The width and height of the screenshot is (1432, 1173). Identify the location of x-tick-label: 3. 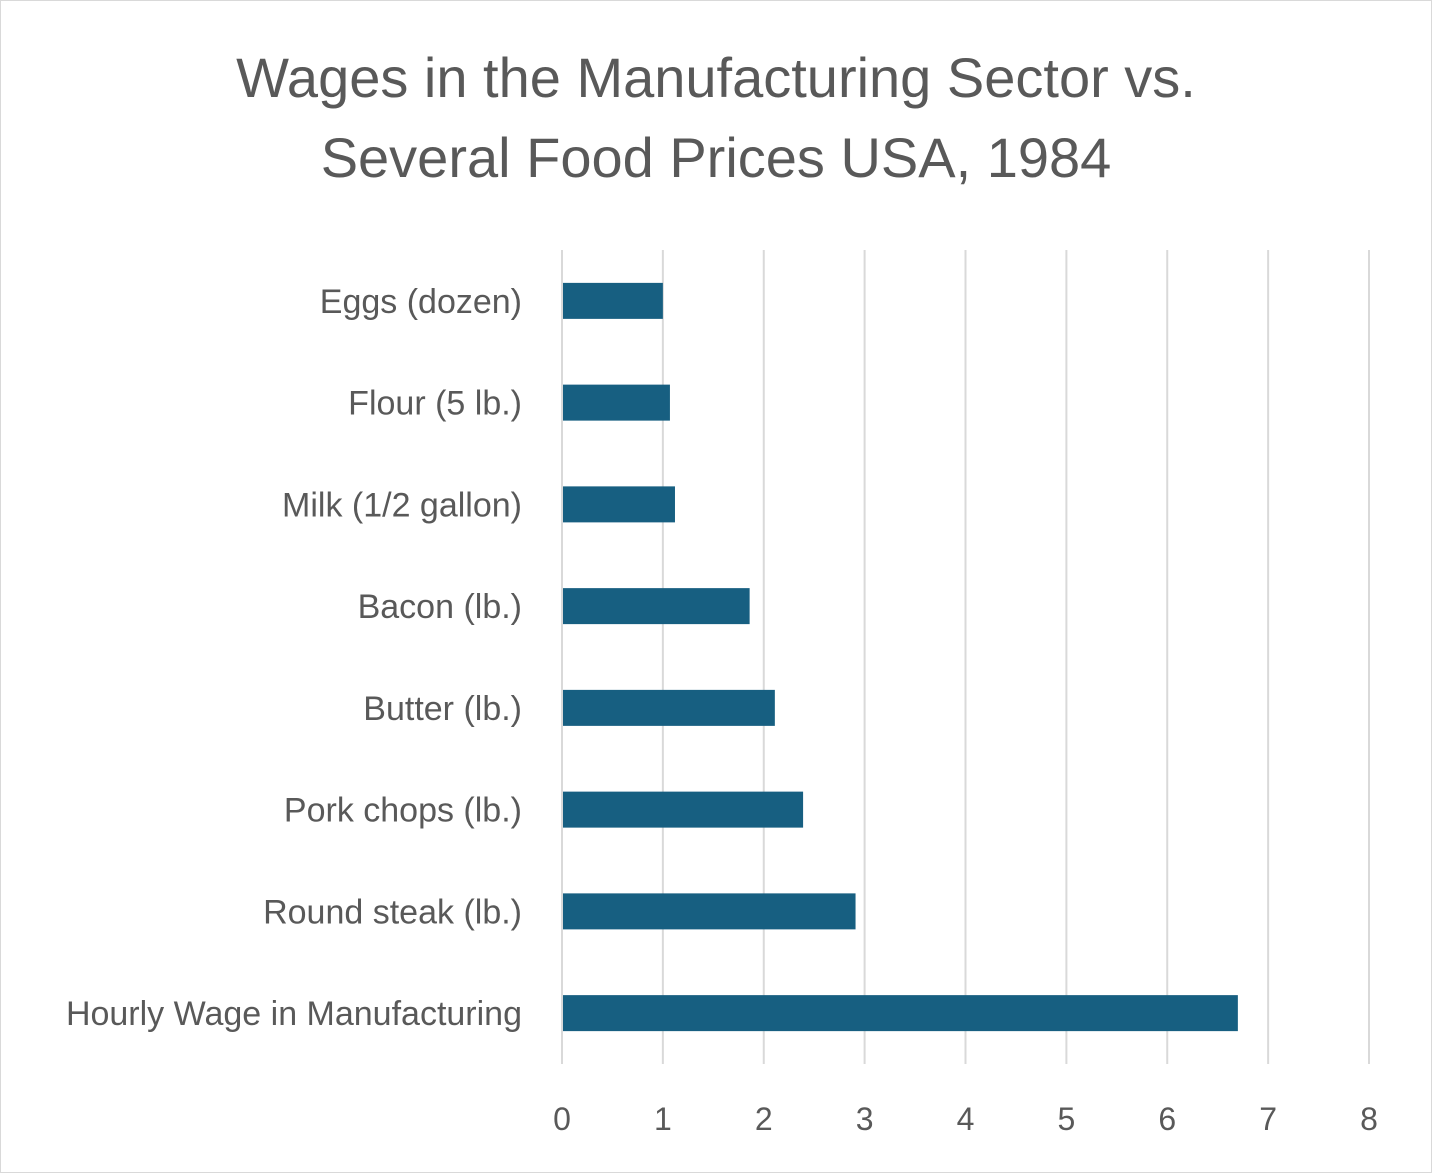
(865, 1119).